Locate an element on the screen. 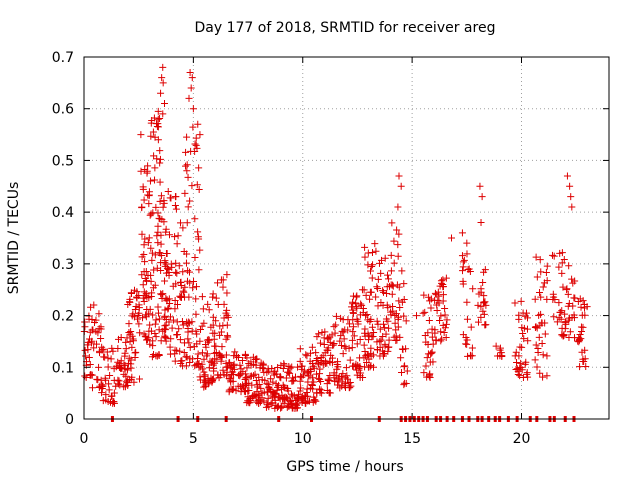 Image resolution: width=640 pixels, height=480 pixels. x-tick-label: 10 is located at coordinates (303, 439).